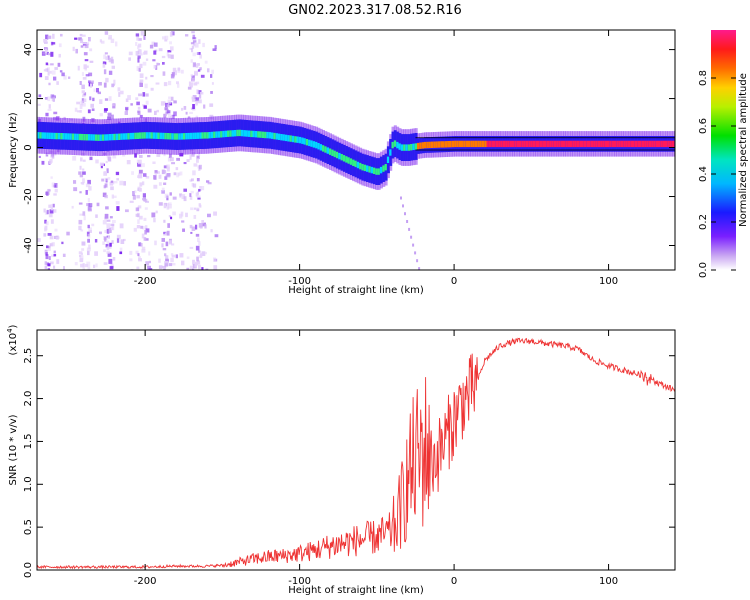 Image resolution: width=750 pixels, height=600 pixels. Describe the element at coordinates (12, 339) in the screenshot. I see `snr-scale-factor: (x104)` at that location.